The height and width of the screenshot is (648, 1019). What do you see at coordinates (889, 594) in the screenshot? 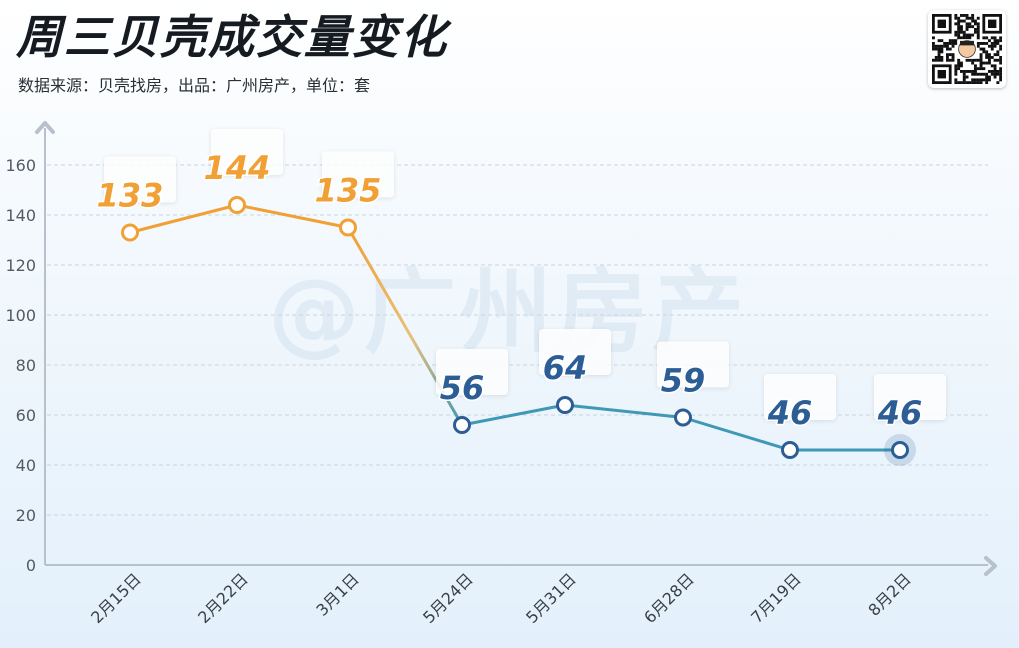
I see `x-tick-label: 8月2日` at bounding box center [889, 594].